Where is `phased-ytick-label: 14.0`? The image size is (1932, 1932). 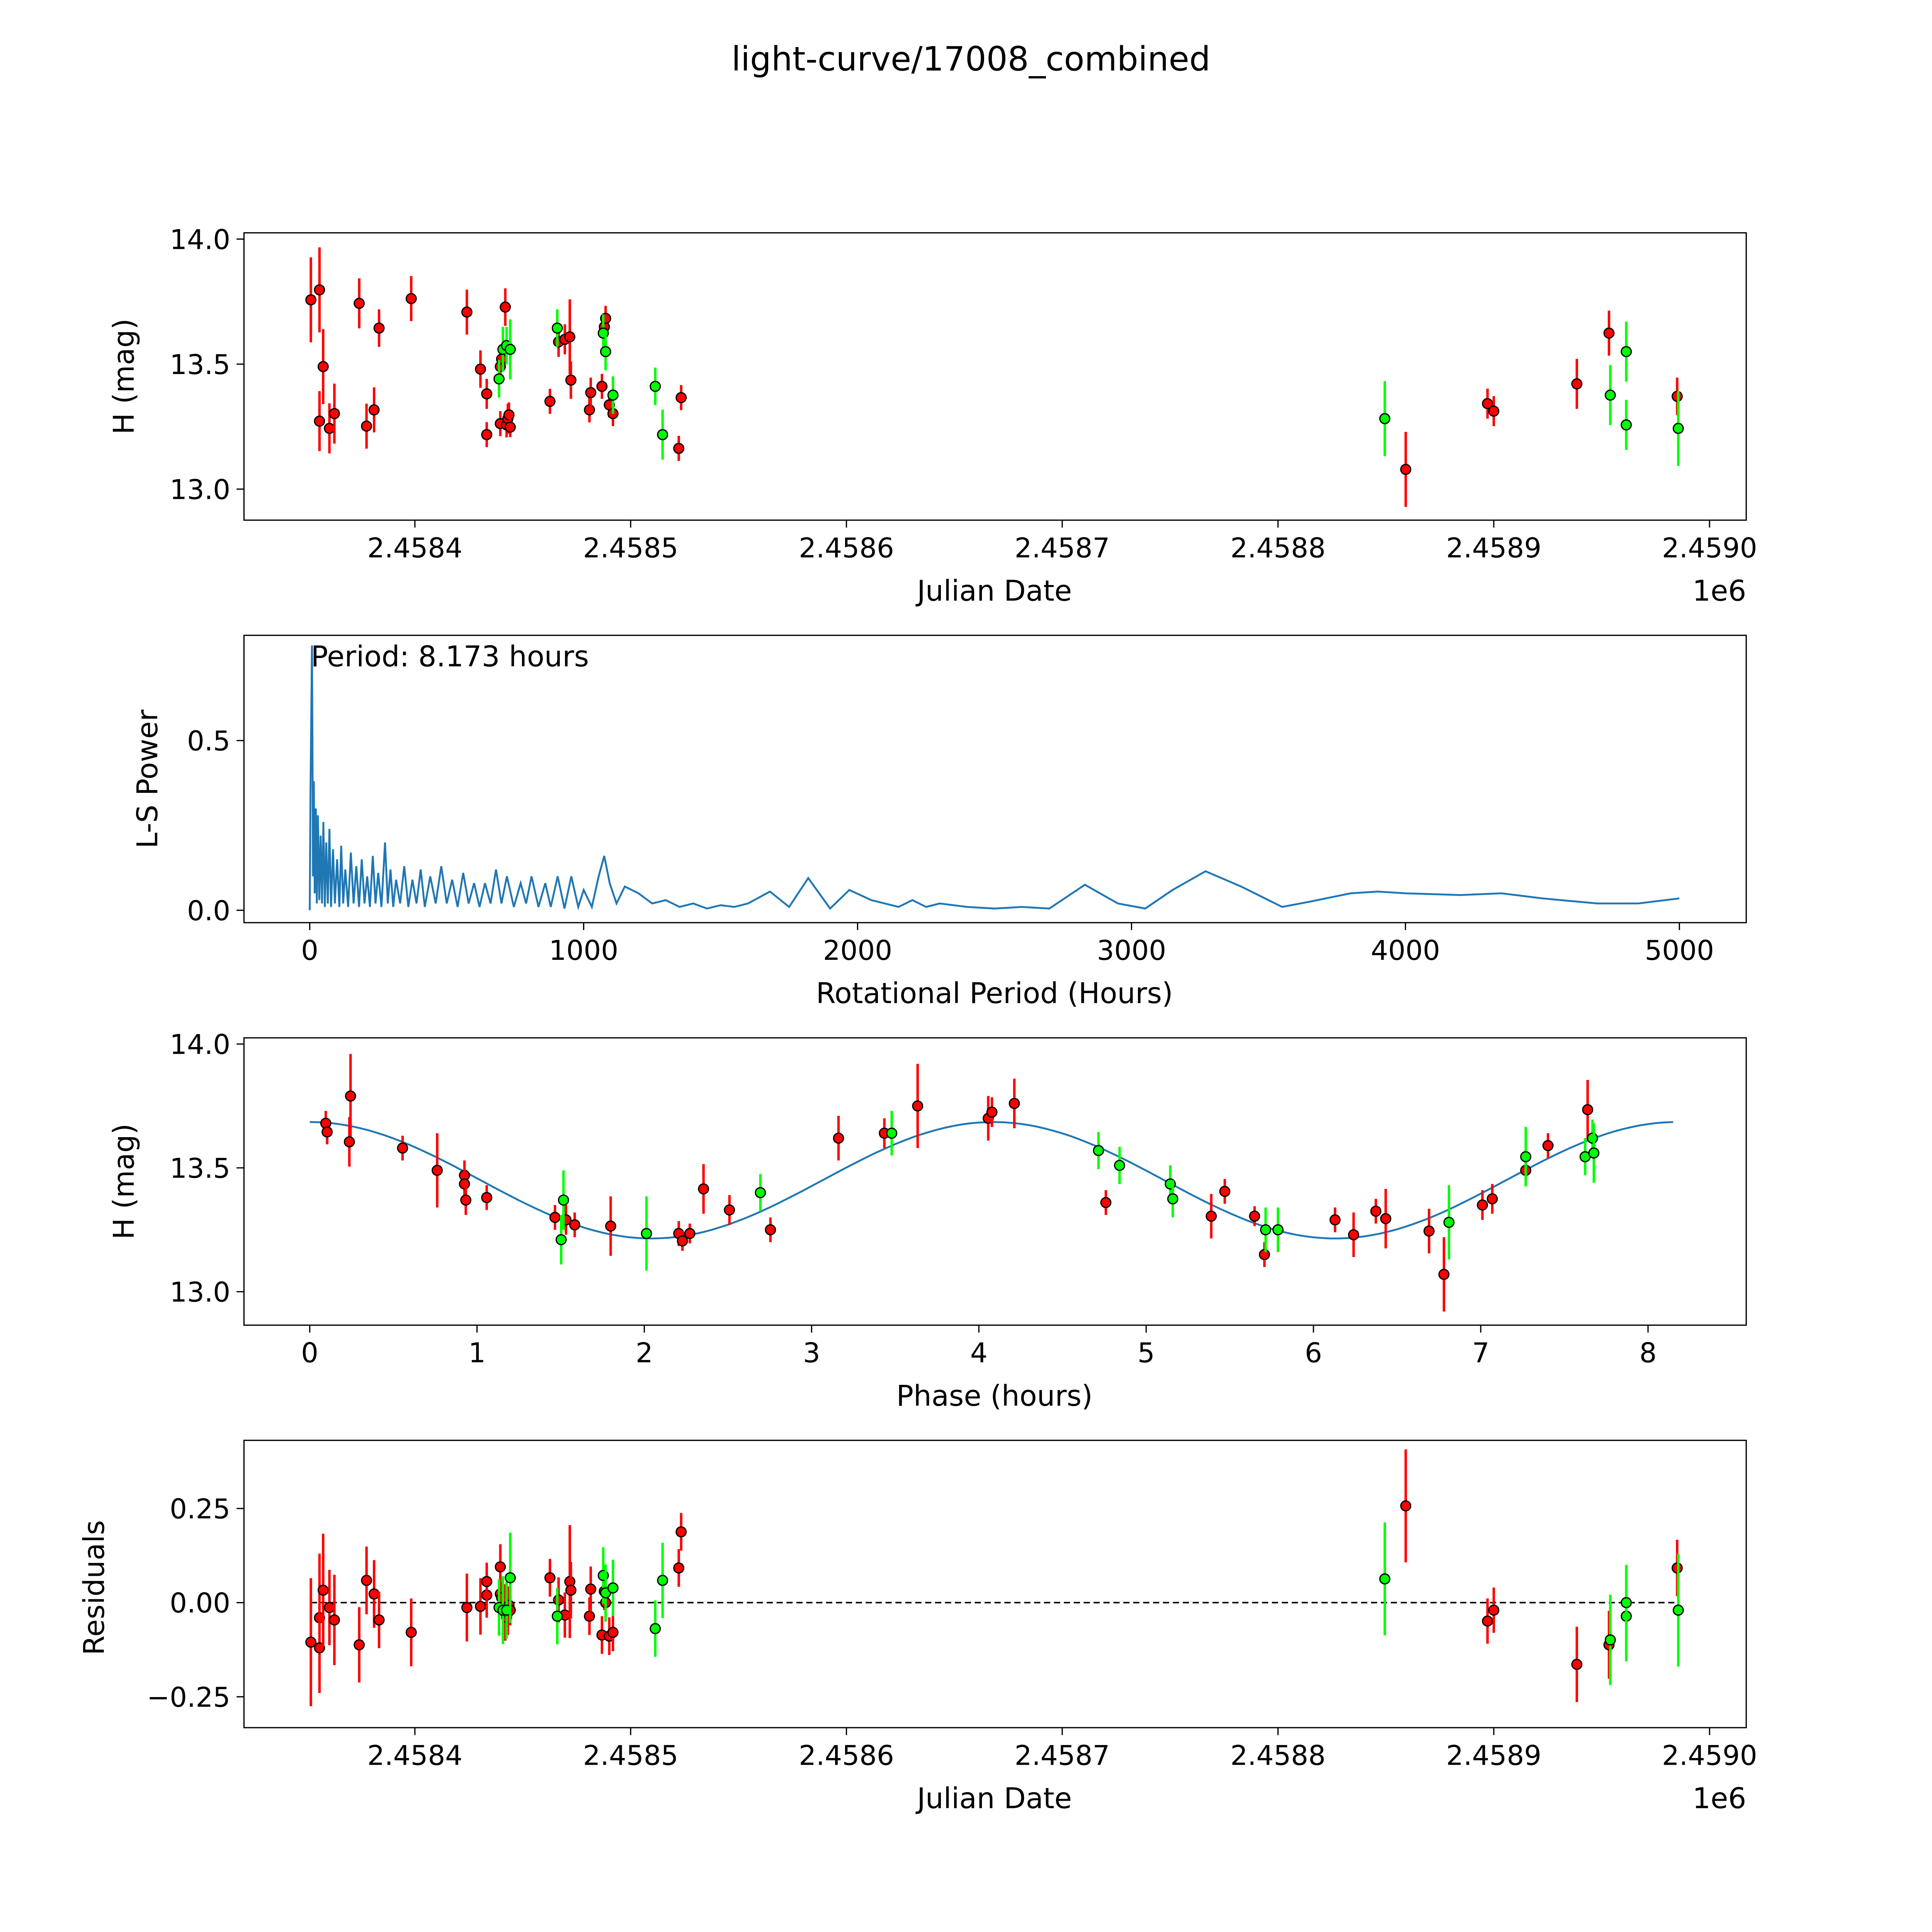
phased-ytick-label: 14.0 is located at coordinates (200, 1045).